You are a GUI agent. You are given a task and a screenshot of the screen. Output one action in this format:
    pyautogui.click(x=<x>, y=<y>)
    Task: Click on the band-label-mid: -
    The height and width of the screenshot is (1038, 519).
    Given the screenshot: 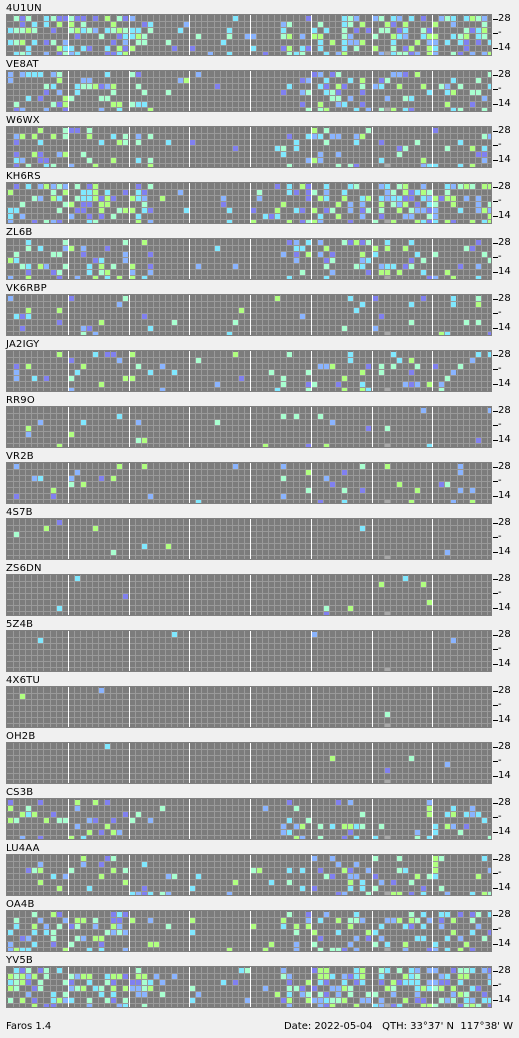 What is the action you would take?
    pyautogui.click(x=500, y=144)
    